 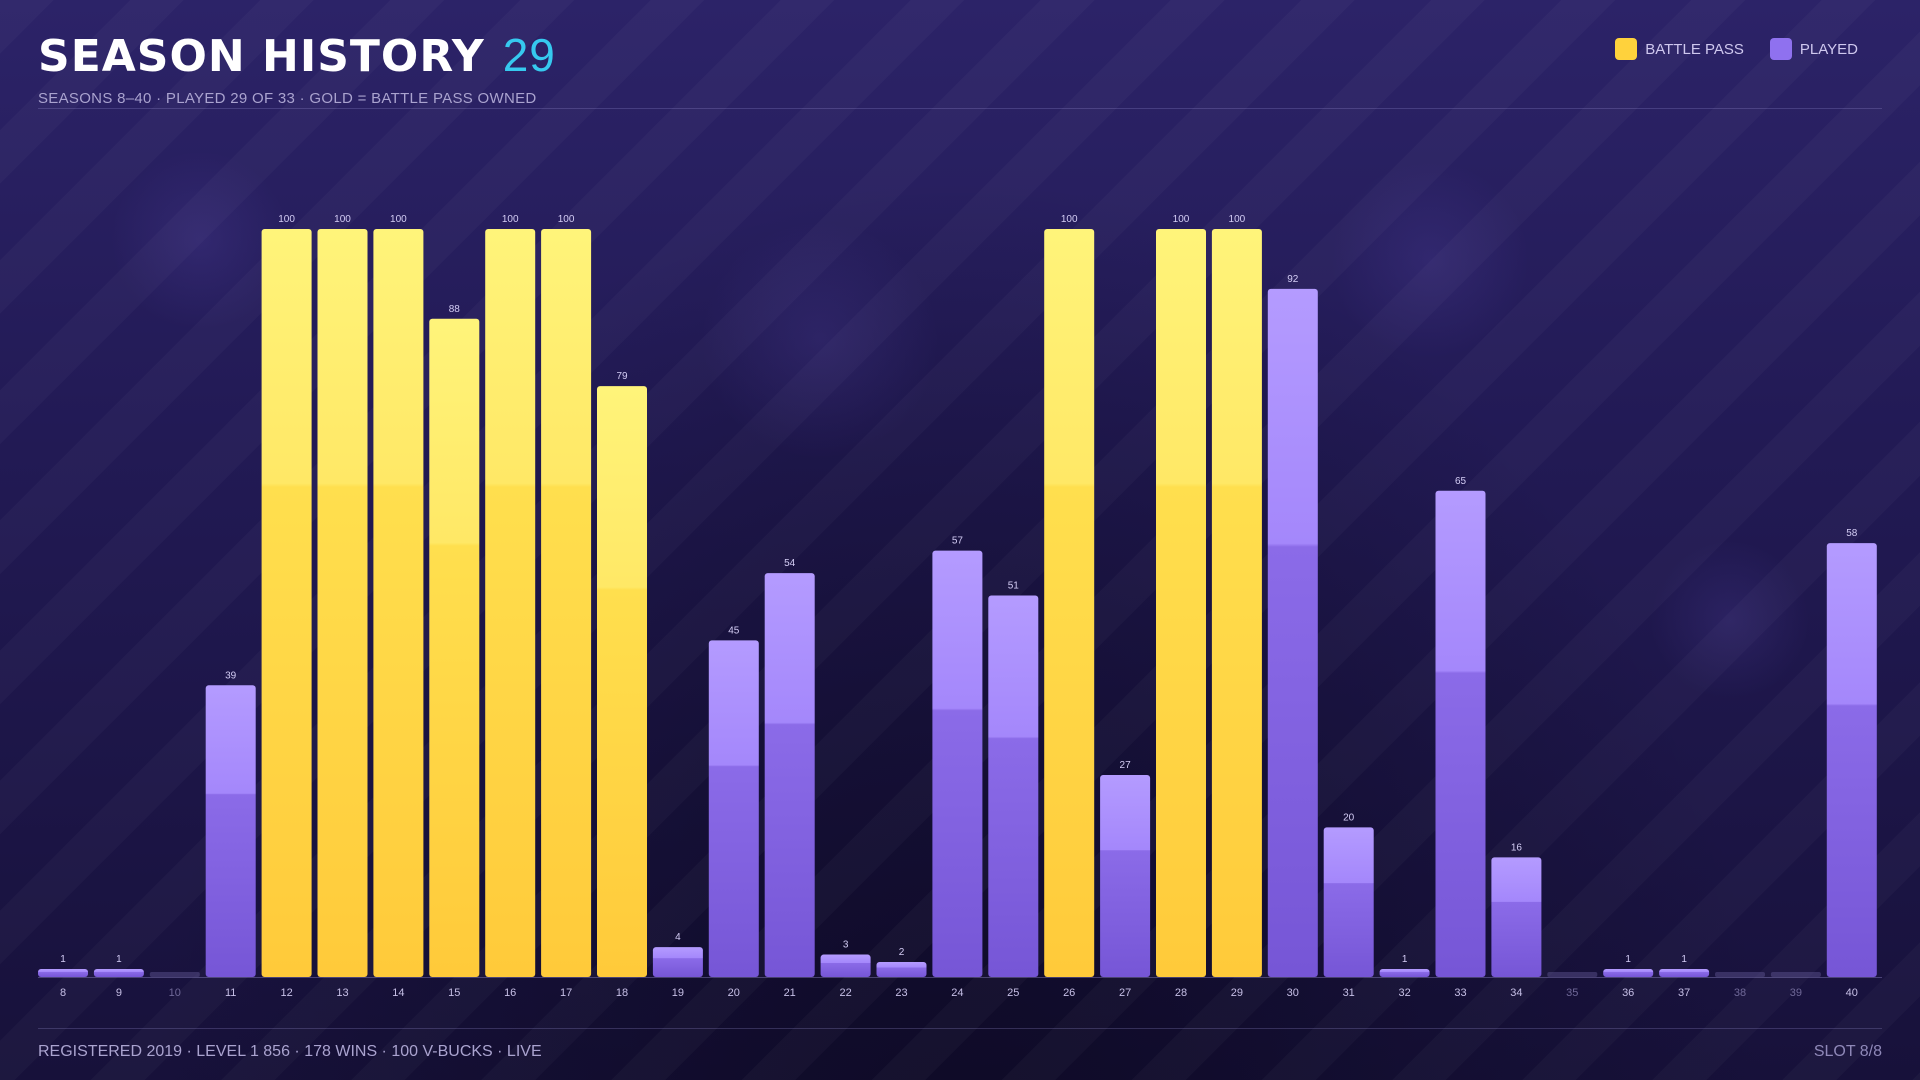 I want to click on data-label-season-18: 79, so click(x=622, y=376).